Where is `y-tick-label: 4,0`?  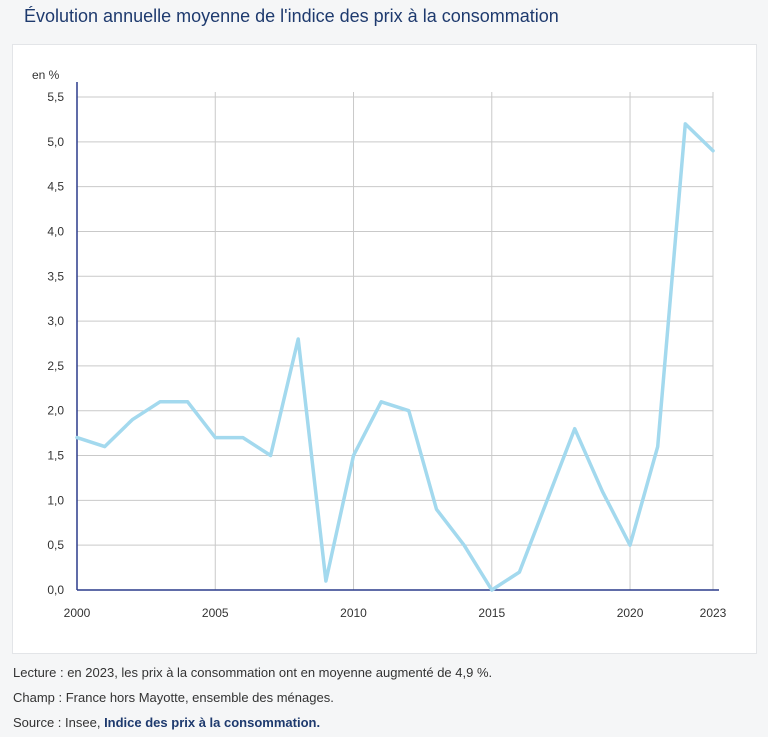 y-tick-label: 4,0 is located at coordinates (55, 231).